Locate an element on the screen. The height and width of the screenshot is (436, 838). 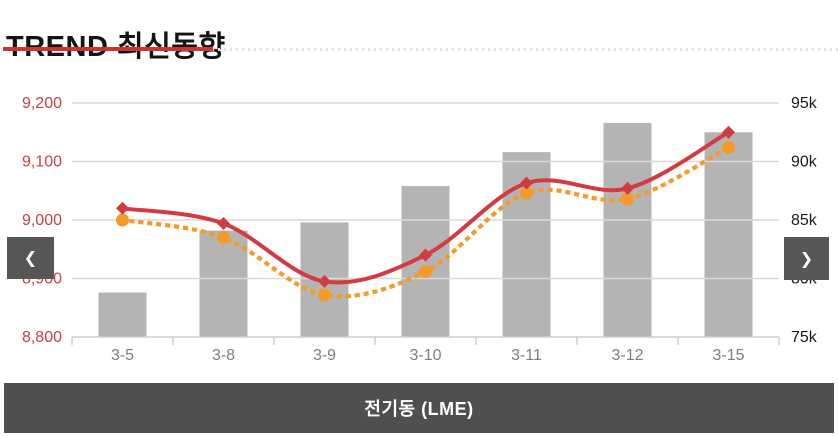
left-axis-label: 9,100 is located at coordinates (42, 162).